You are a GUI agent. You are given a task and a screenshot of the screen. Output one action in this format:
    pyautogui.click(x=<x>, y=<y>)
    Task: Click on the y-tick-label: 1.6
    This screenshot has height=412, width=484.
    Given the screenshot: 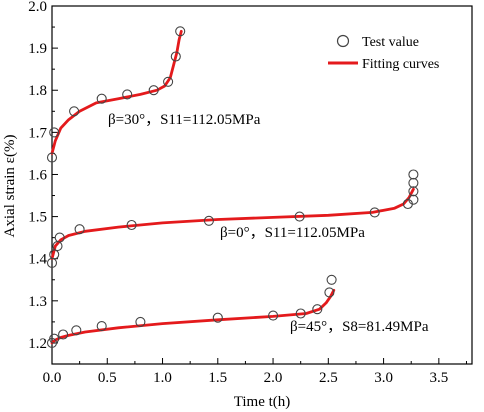 What is the action you would take?
    pyautogui.click(x=37, y=175)
    